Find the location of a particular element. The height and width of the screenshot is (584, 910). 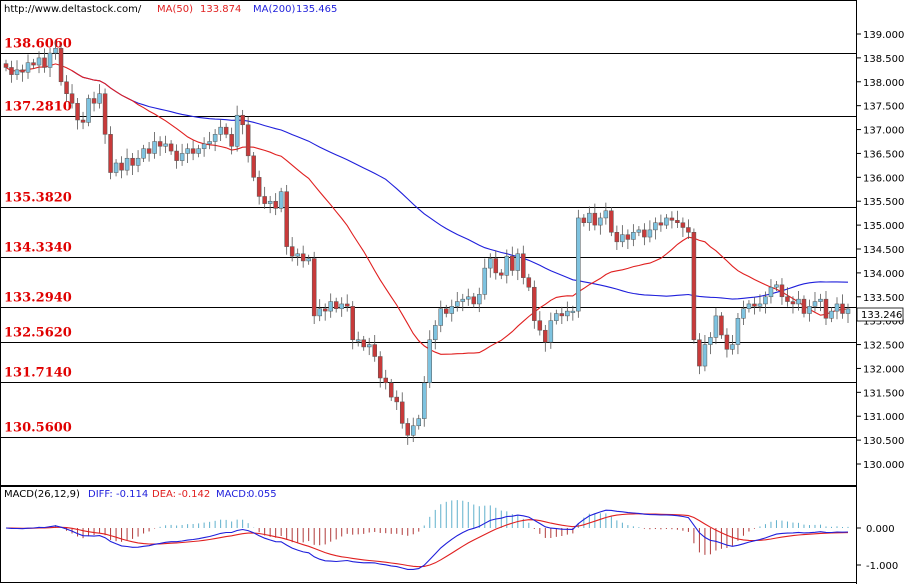

price-tick-label: 137.500 is located at coordinates (883, 107).